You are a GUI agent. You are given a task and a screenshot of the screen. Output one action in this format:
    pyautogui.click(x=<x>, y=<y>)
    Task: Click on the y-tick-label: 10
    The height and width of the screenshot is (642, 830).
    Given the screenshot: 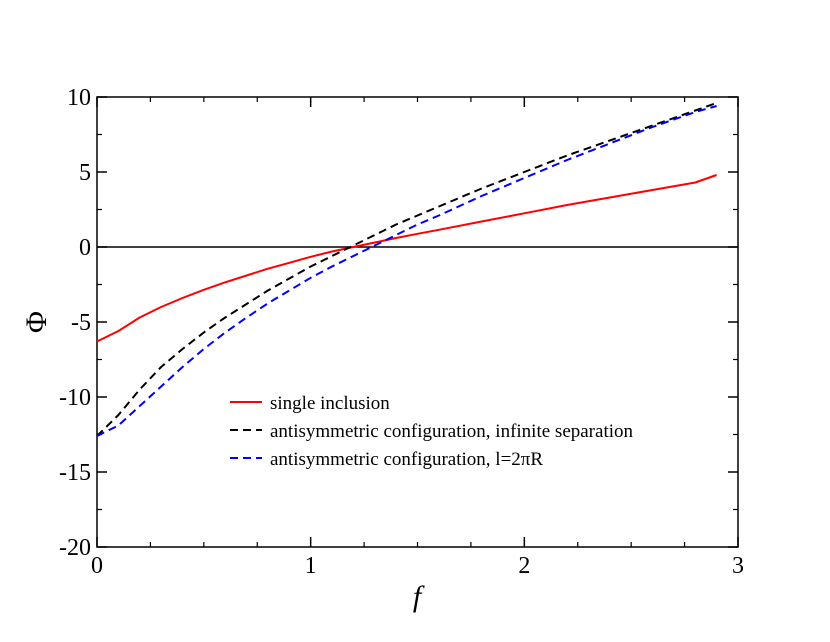 What is the action you would take?
    pyautogui.click(x=79, y=98)
    